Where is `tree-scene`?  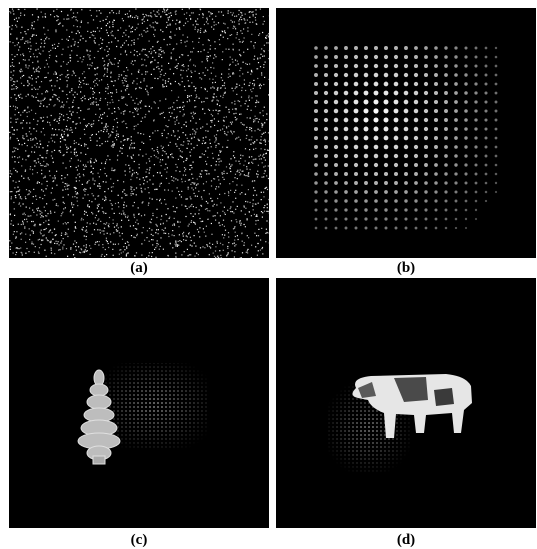 tree-scene is located at coordinates (143, 414).